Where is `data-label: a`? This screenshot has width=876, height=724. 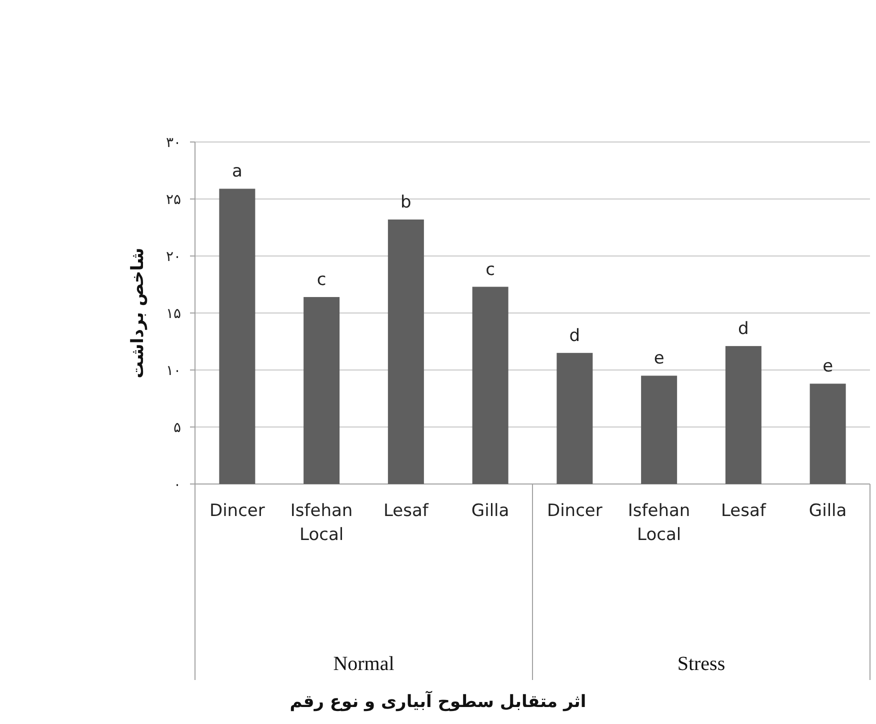 data-label: a is located at coordinates (237, 172).